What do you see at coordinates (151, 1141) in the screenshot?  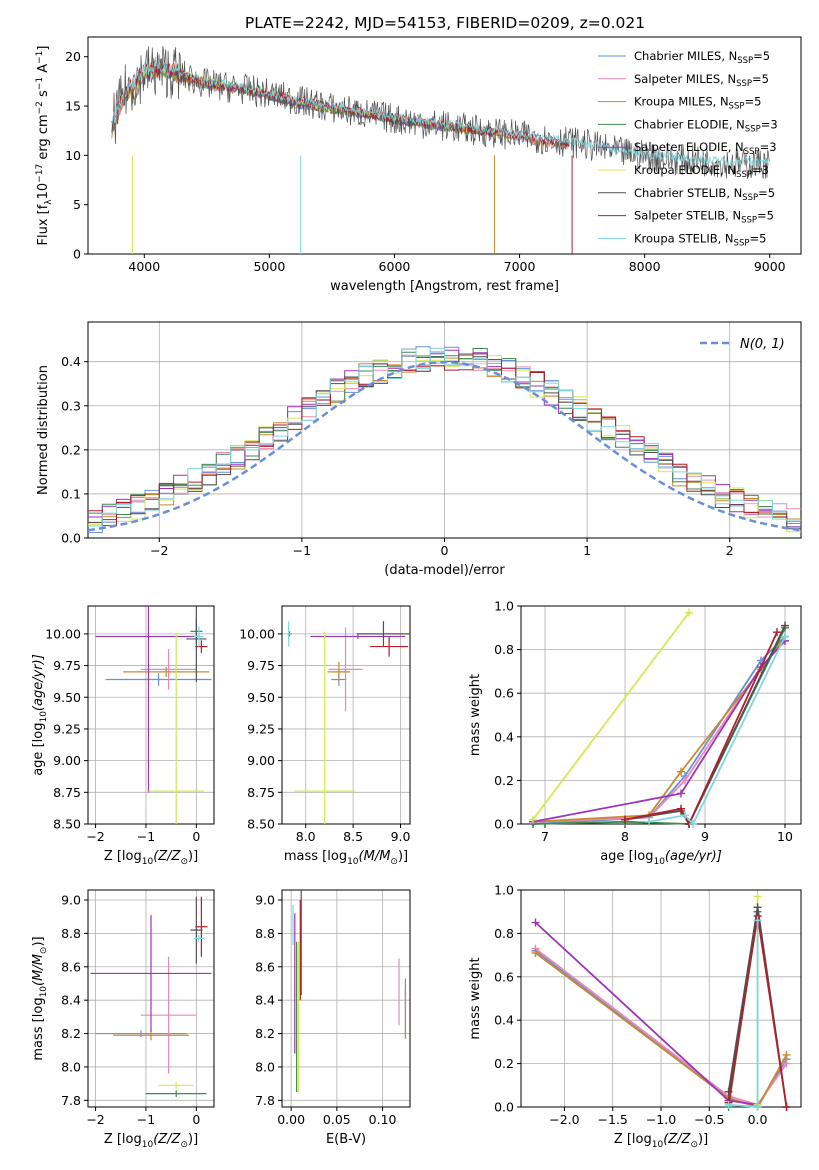 I see `mass-vs-Z-xlabel: Z [log10(Z/Z⊙)]` at bounding box center [151, 1141].